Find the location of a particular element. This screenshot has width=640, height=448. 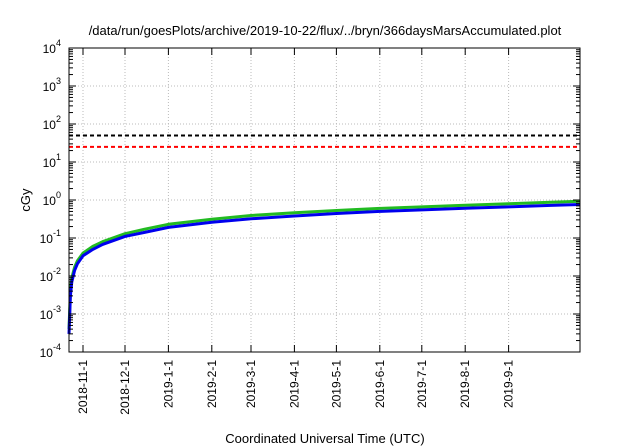

x-tick-label: 2019-9-1 is located at coordinates (509, 384).